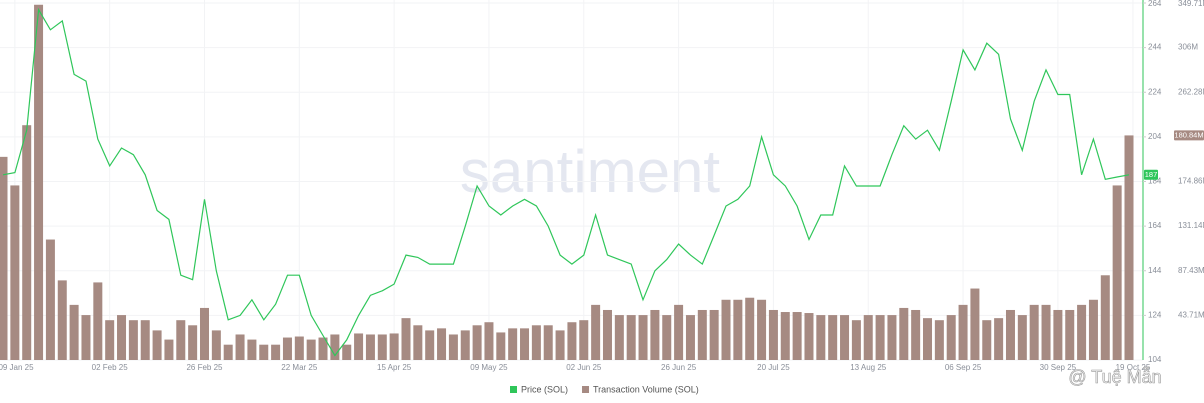 The width and height of the screenshot is (1204, 403). Describe the element at coordinates (1155, 91) in the screenshot. I see `y-tick-label: 224` at that location.